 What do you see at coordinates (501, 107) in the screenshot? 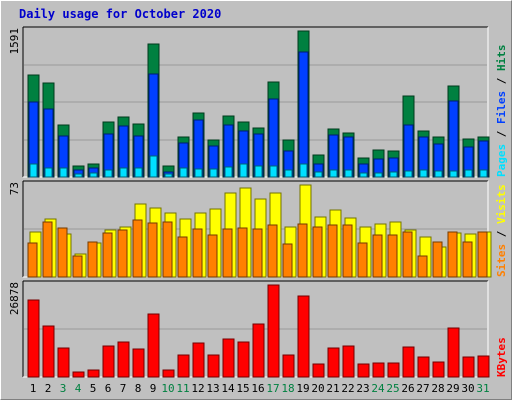
I see `legend-files: Files` at bounding box center [501, 107].